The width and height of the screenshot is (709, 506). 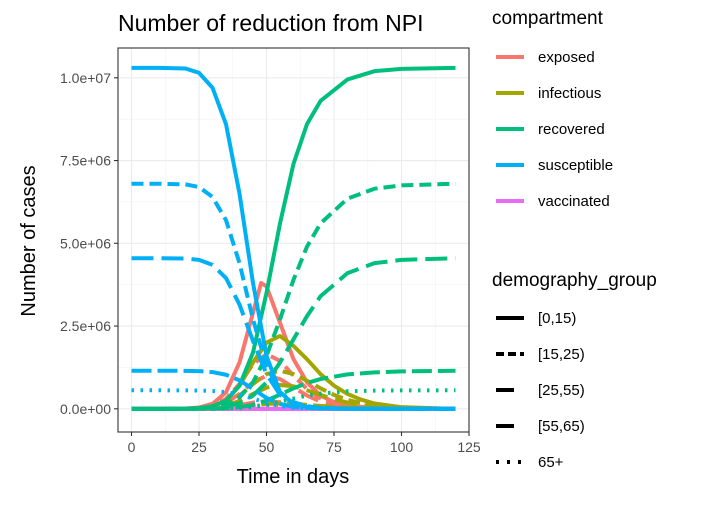 I want to click on x-tick-label: 25, so click(x=199, y=447).